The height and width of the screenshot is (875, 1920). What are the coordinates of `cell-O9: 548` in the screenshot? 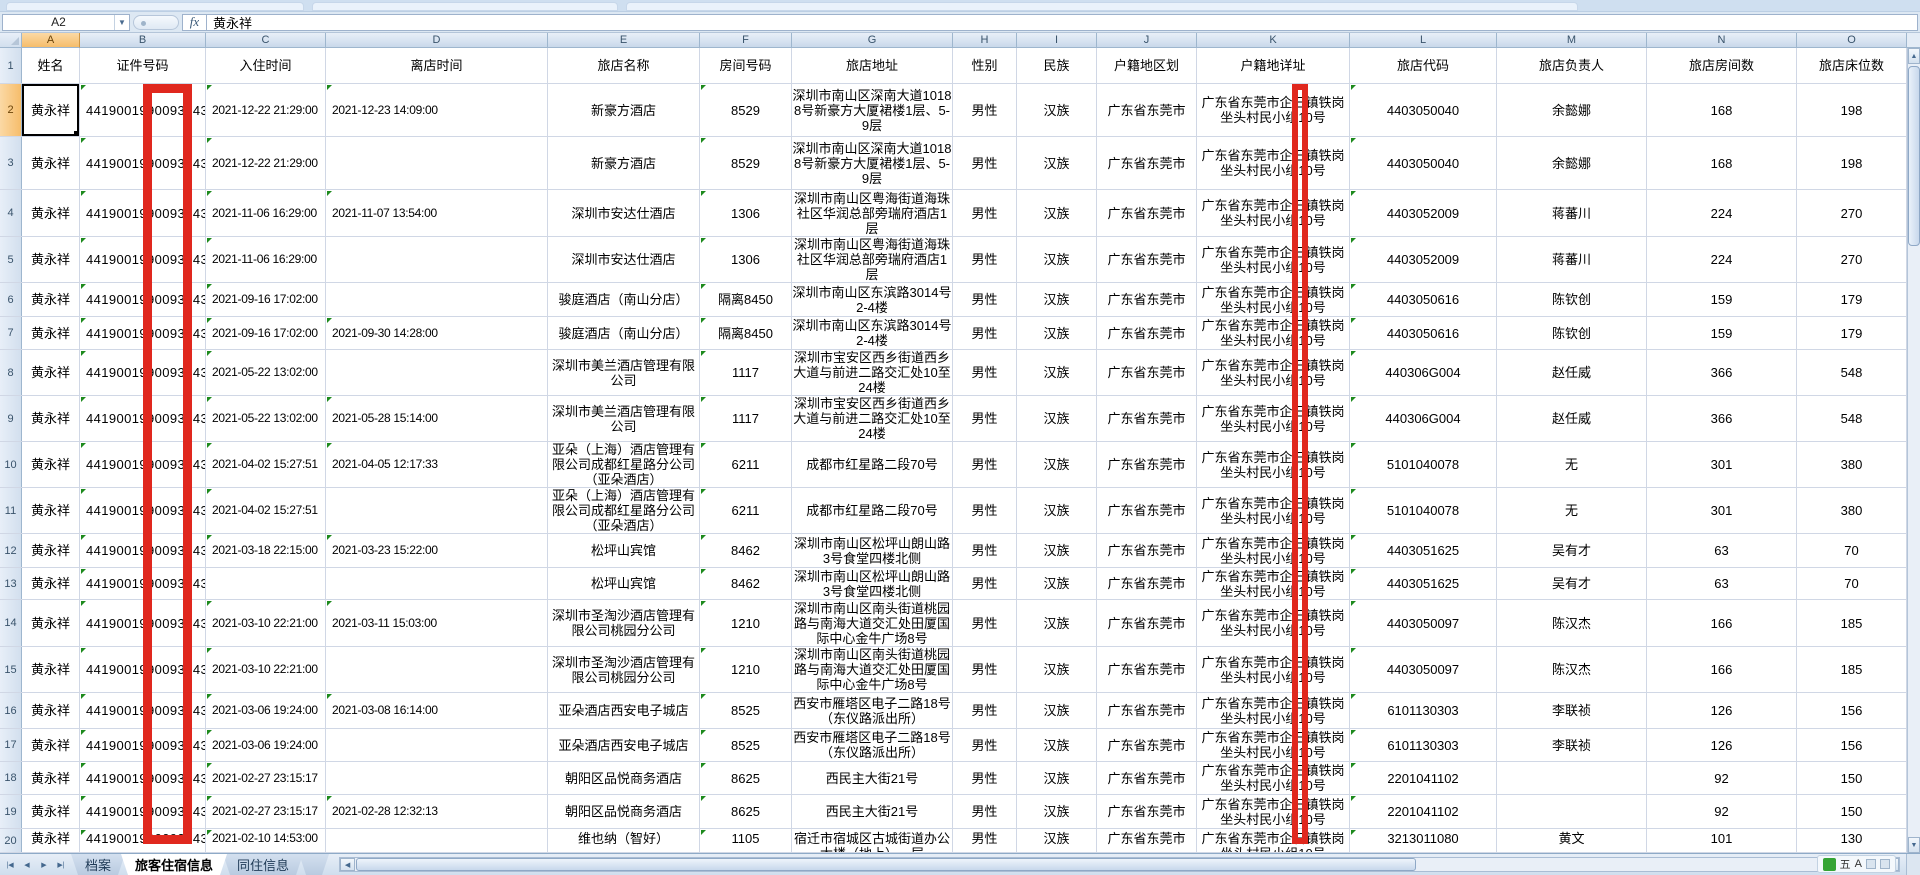 It's located at (1852, 418).